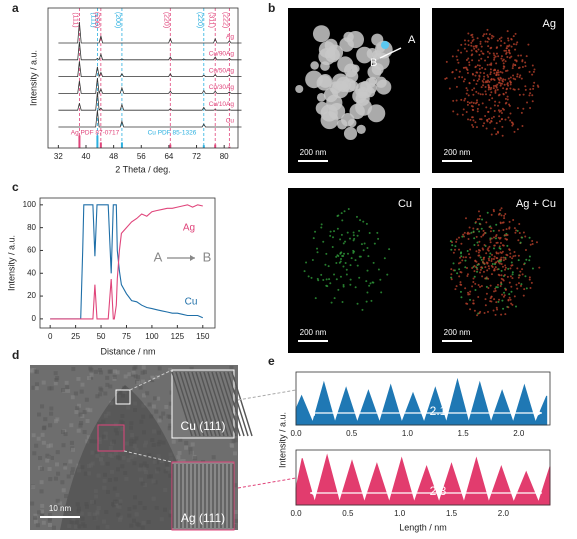 This screenshot has width=577, height=539. I want to click on y-axis-label: Intensity / a.u., so click(282, 440).